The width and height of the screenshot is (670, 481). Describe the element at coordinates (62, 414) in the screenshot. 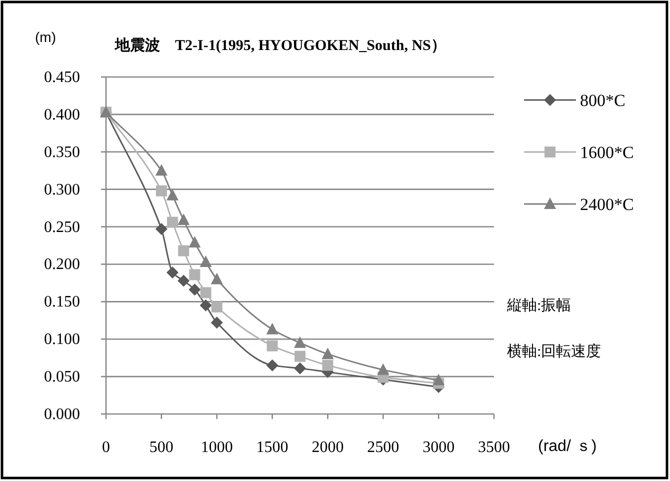

I see `y-tick-label: 0.000` at that location.